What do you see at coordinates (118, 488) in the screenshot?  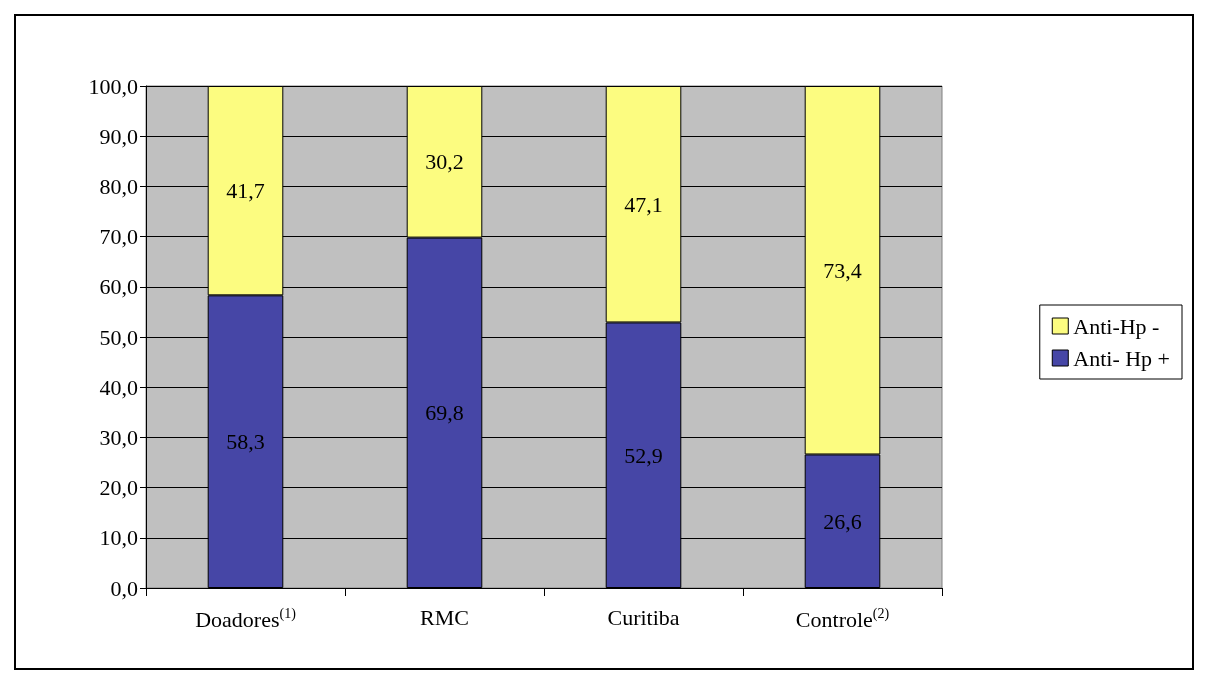 I see `y-tick-label: 20,0` at bounding box center [118, 488].